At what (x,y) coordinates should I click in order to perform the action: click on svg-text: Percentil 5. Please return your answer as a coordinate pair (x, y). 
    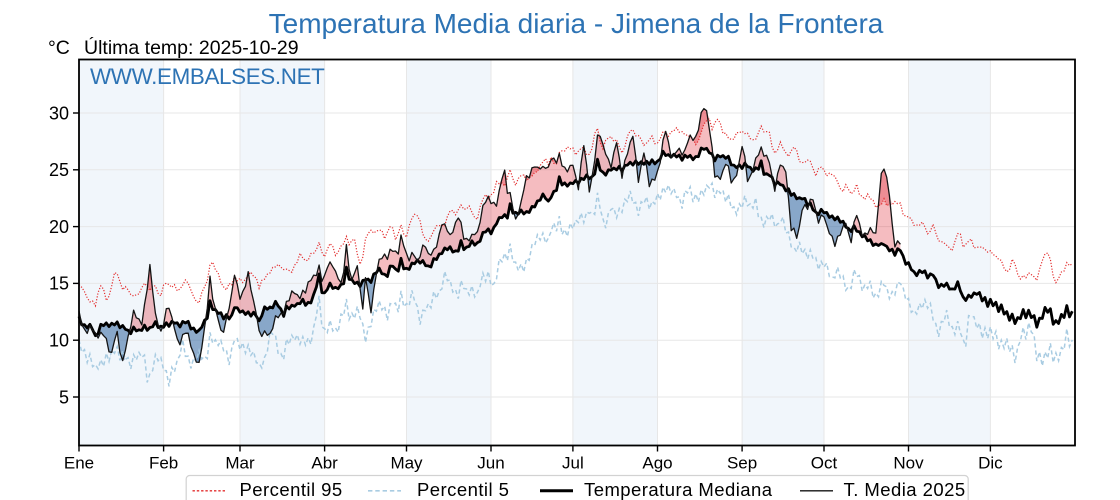
    Looking at the image, I should click on (463, 489).